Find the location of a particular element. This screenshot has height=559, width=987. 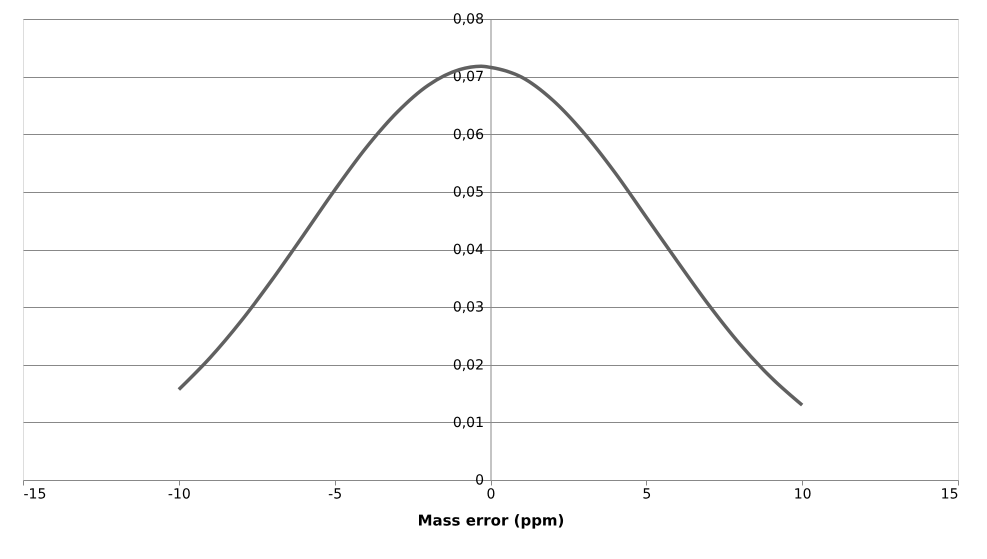

y-tick-label: 0,01 is located at coordinates (468, 422).